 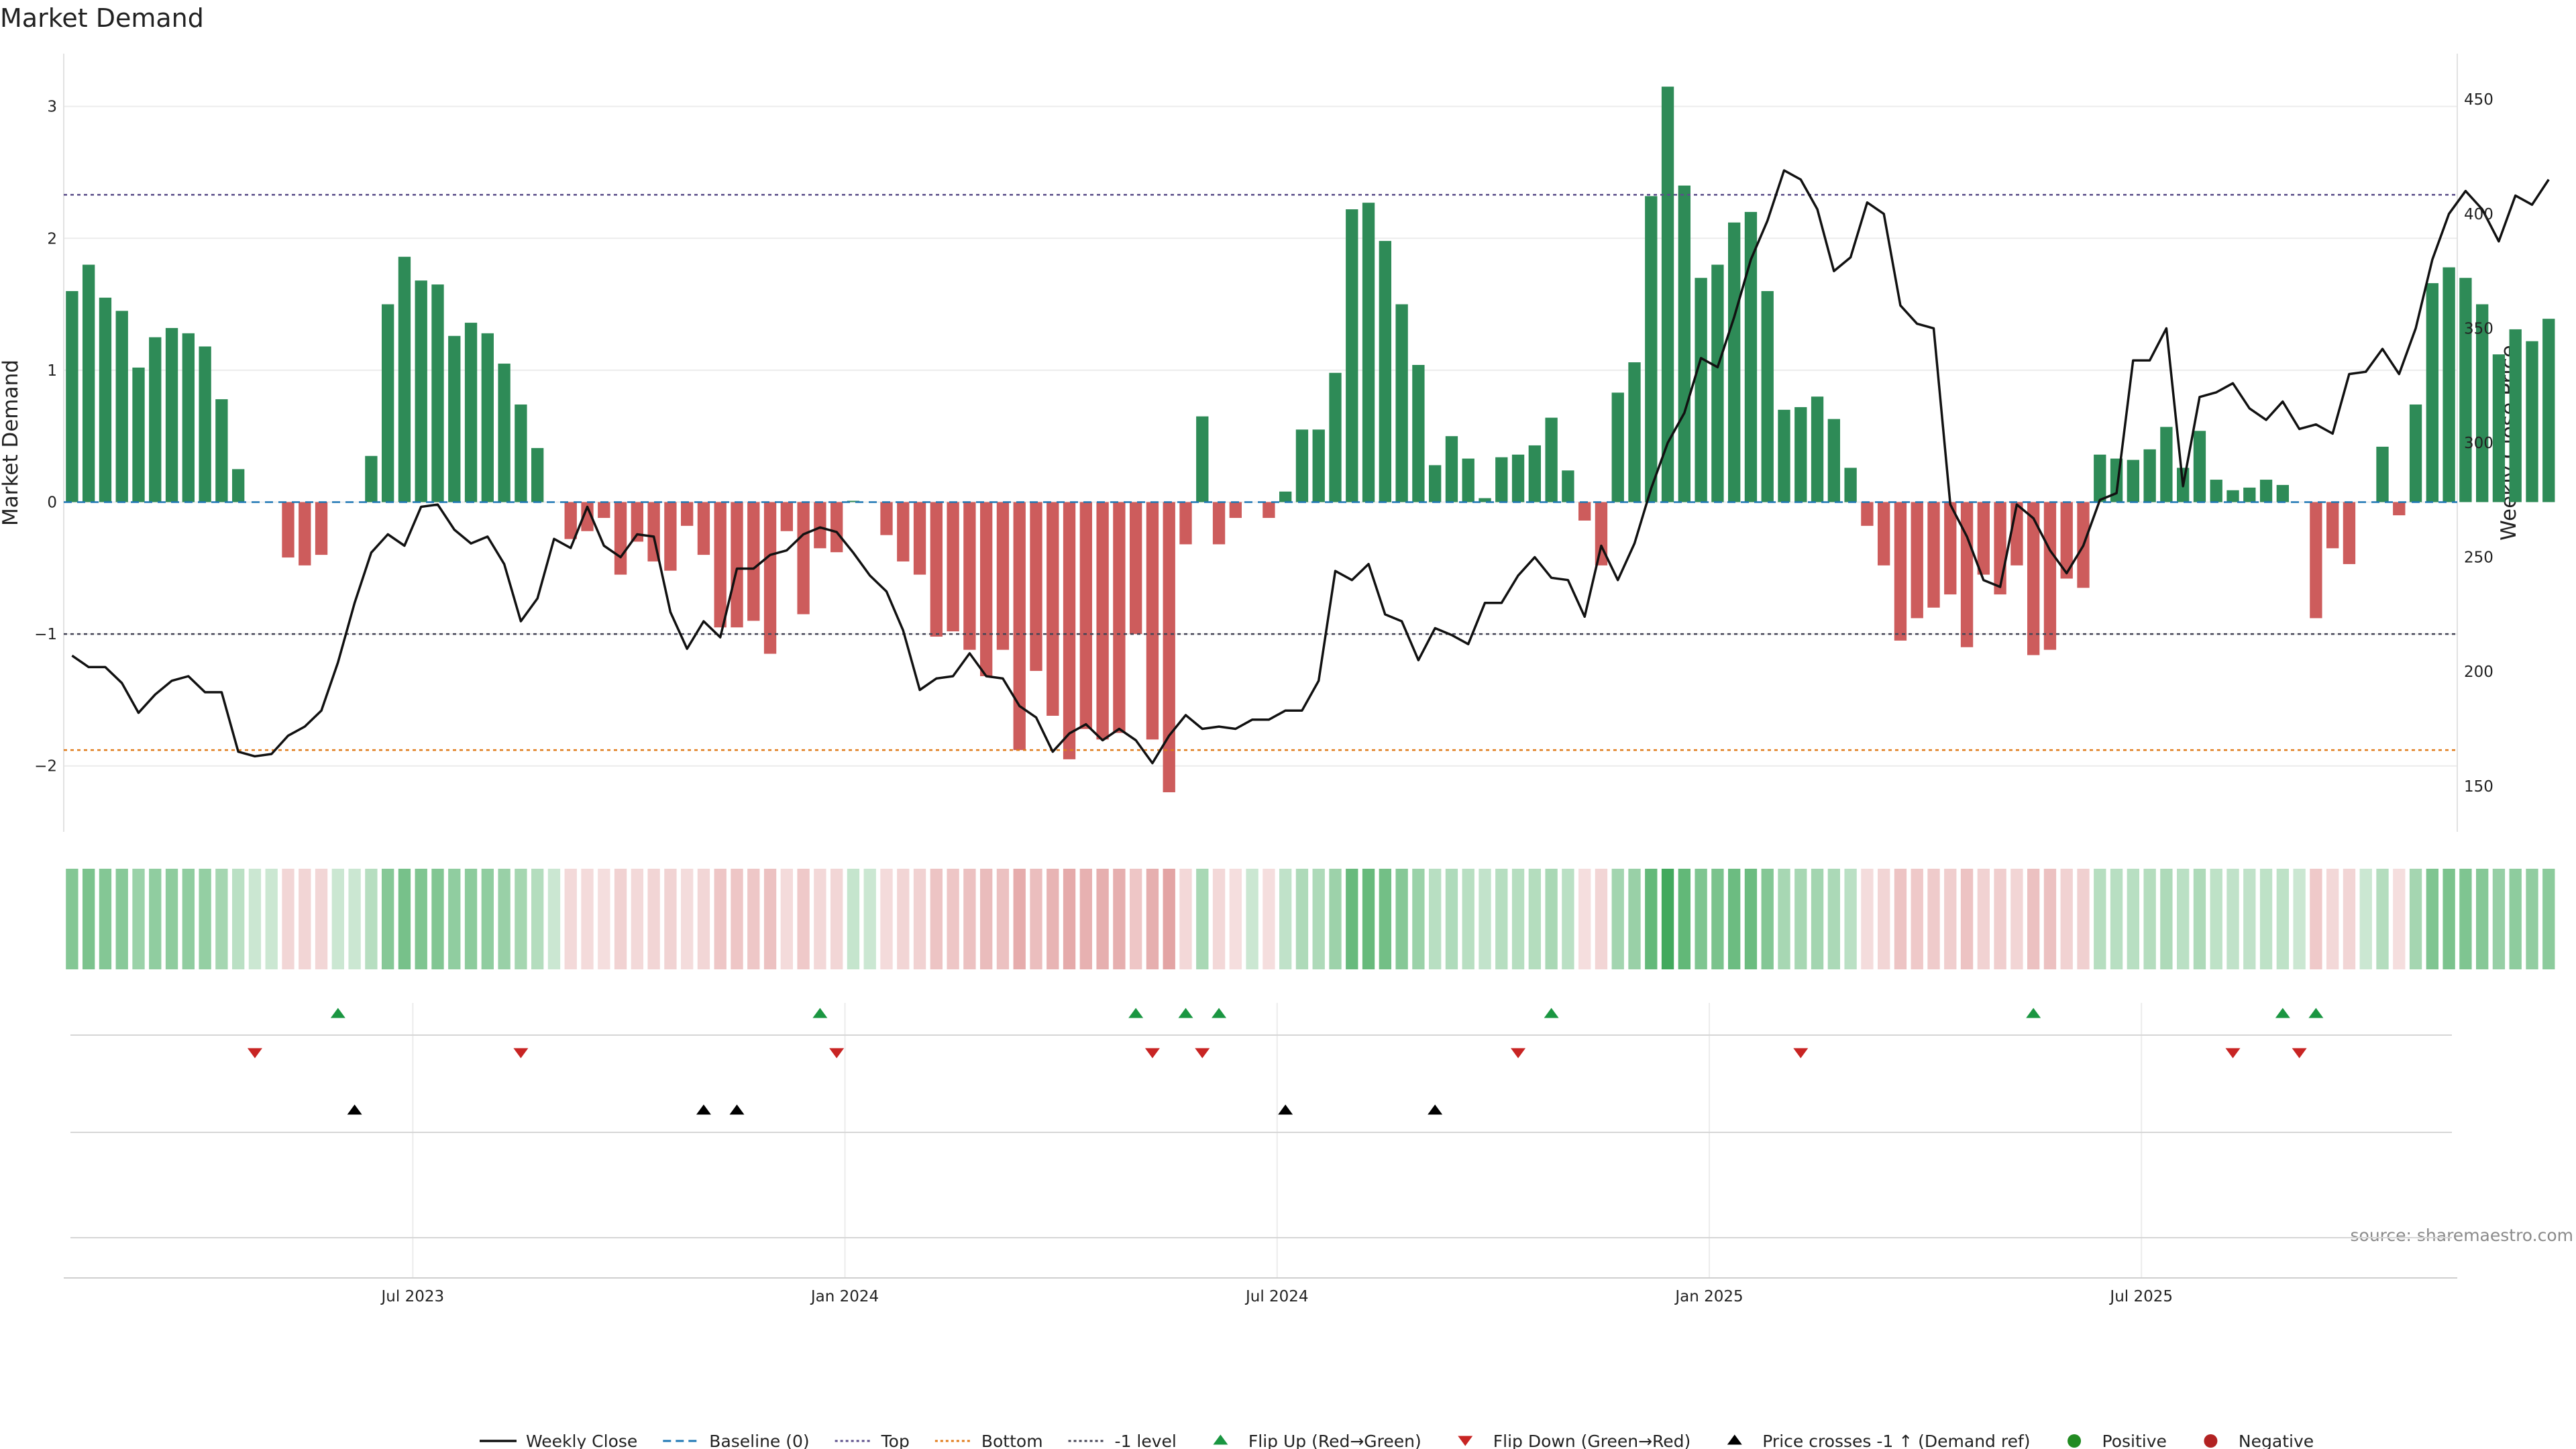 What do you see at coordinates (2478, 214) in the screenshot?
I see `y-right-tick-label: 400` at bounding box center [2478, 214].